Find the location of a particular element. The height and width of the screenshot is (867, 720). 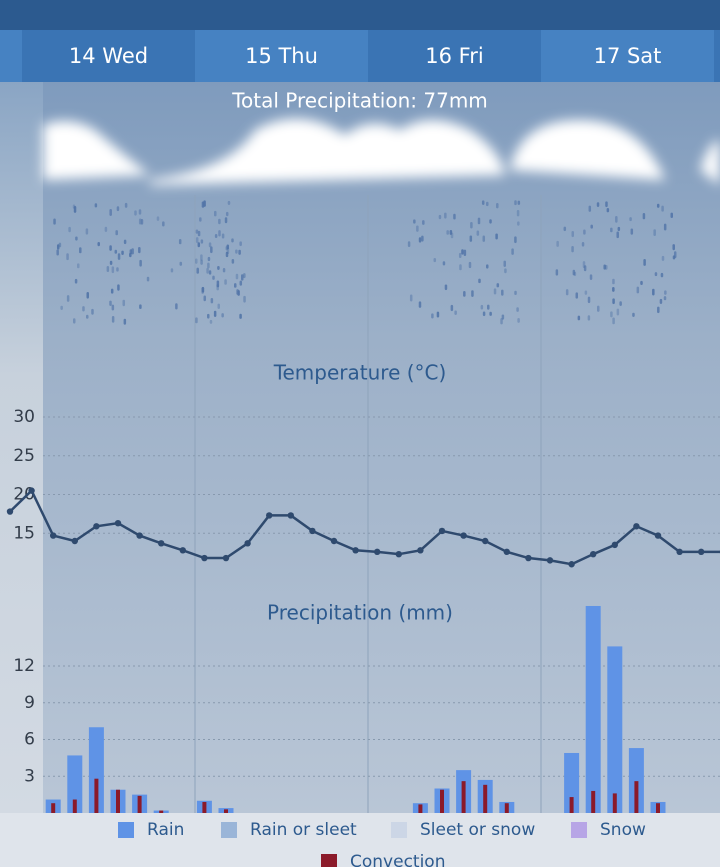

rain-bar is located at coordinates (75, 784).